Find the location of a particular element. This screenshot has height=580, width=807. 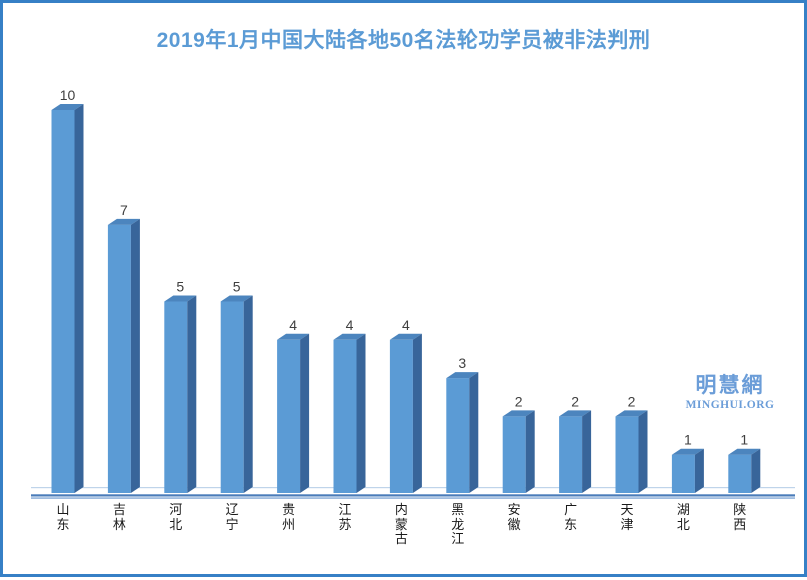

bar-天津: 2 is located at coordinates (631, 443).